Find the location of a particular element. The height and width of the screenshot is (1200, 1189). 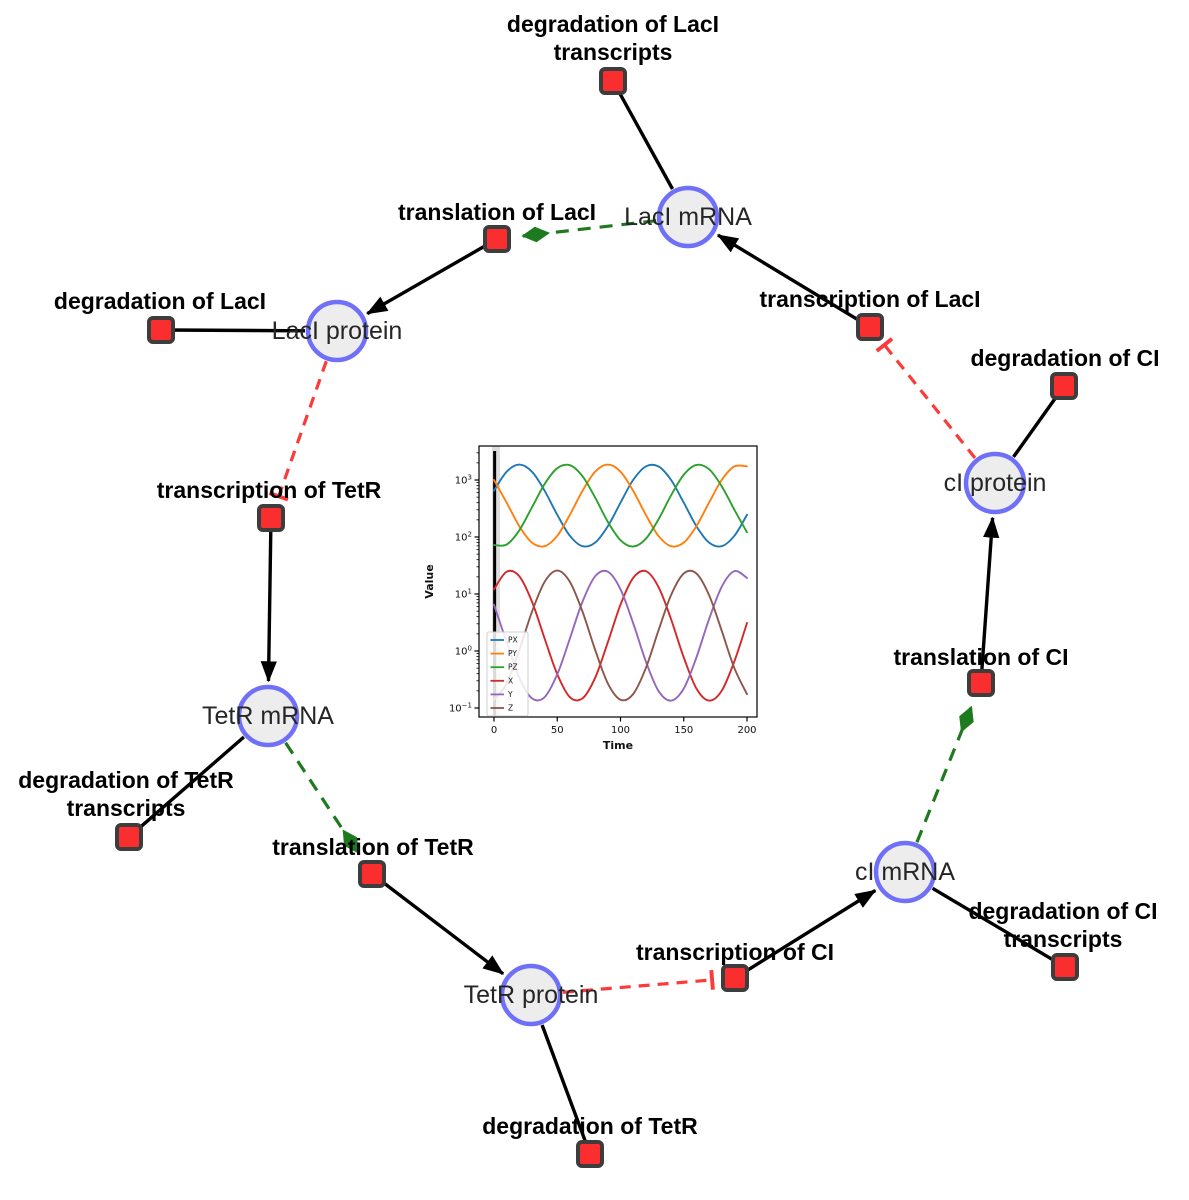

edge-translation_tetr-tetr_protein-production is located at coordinates (439, 925).